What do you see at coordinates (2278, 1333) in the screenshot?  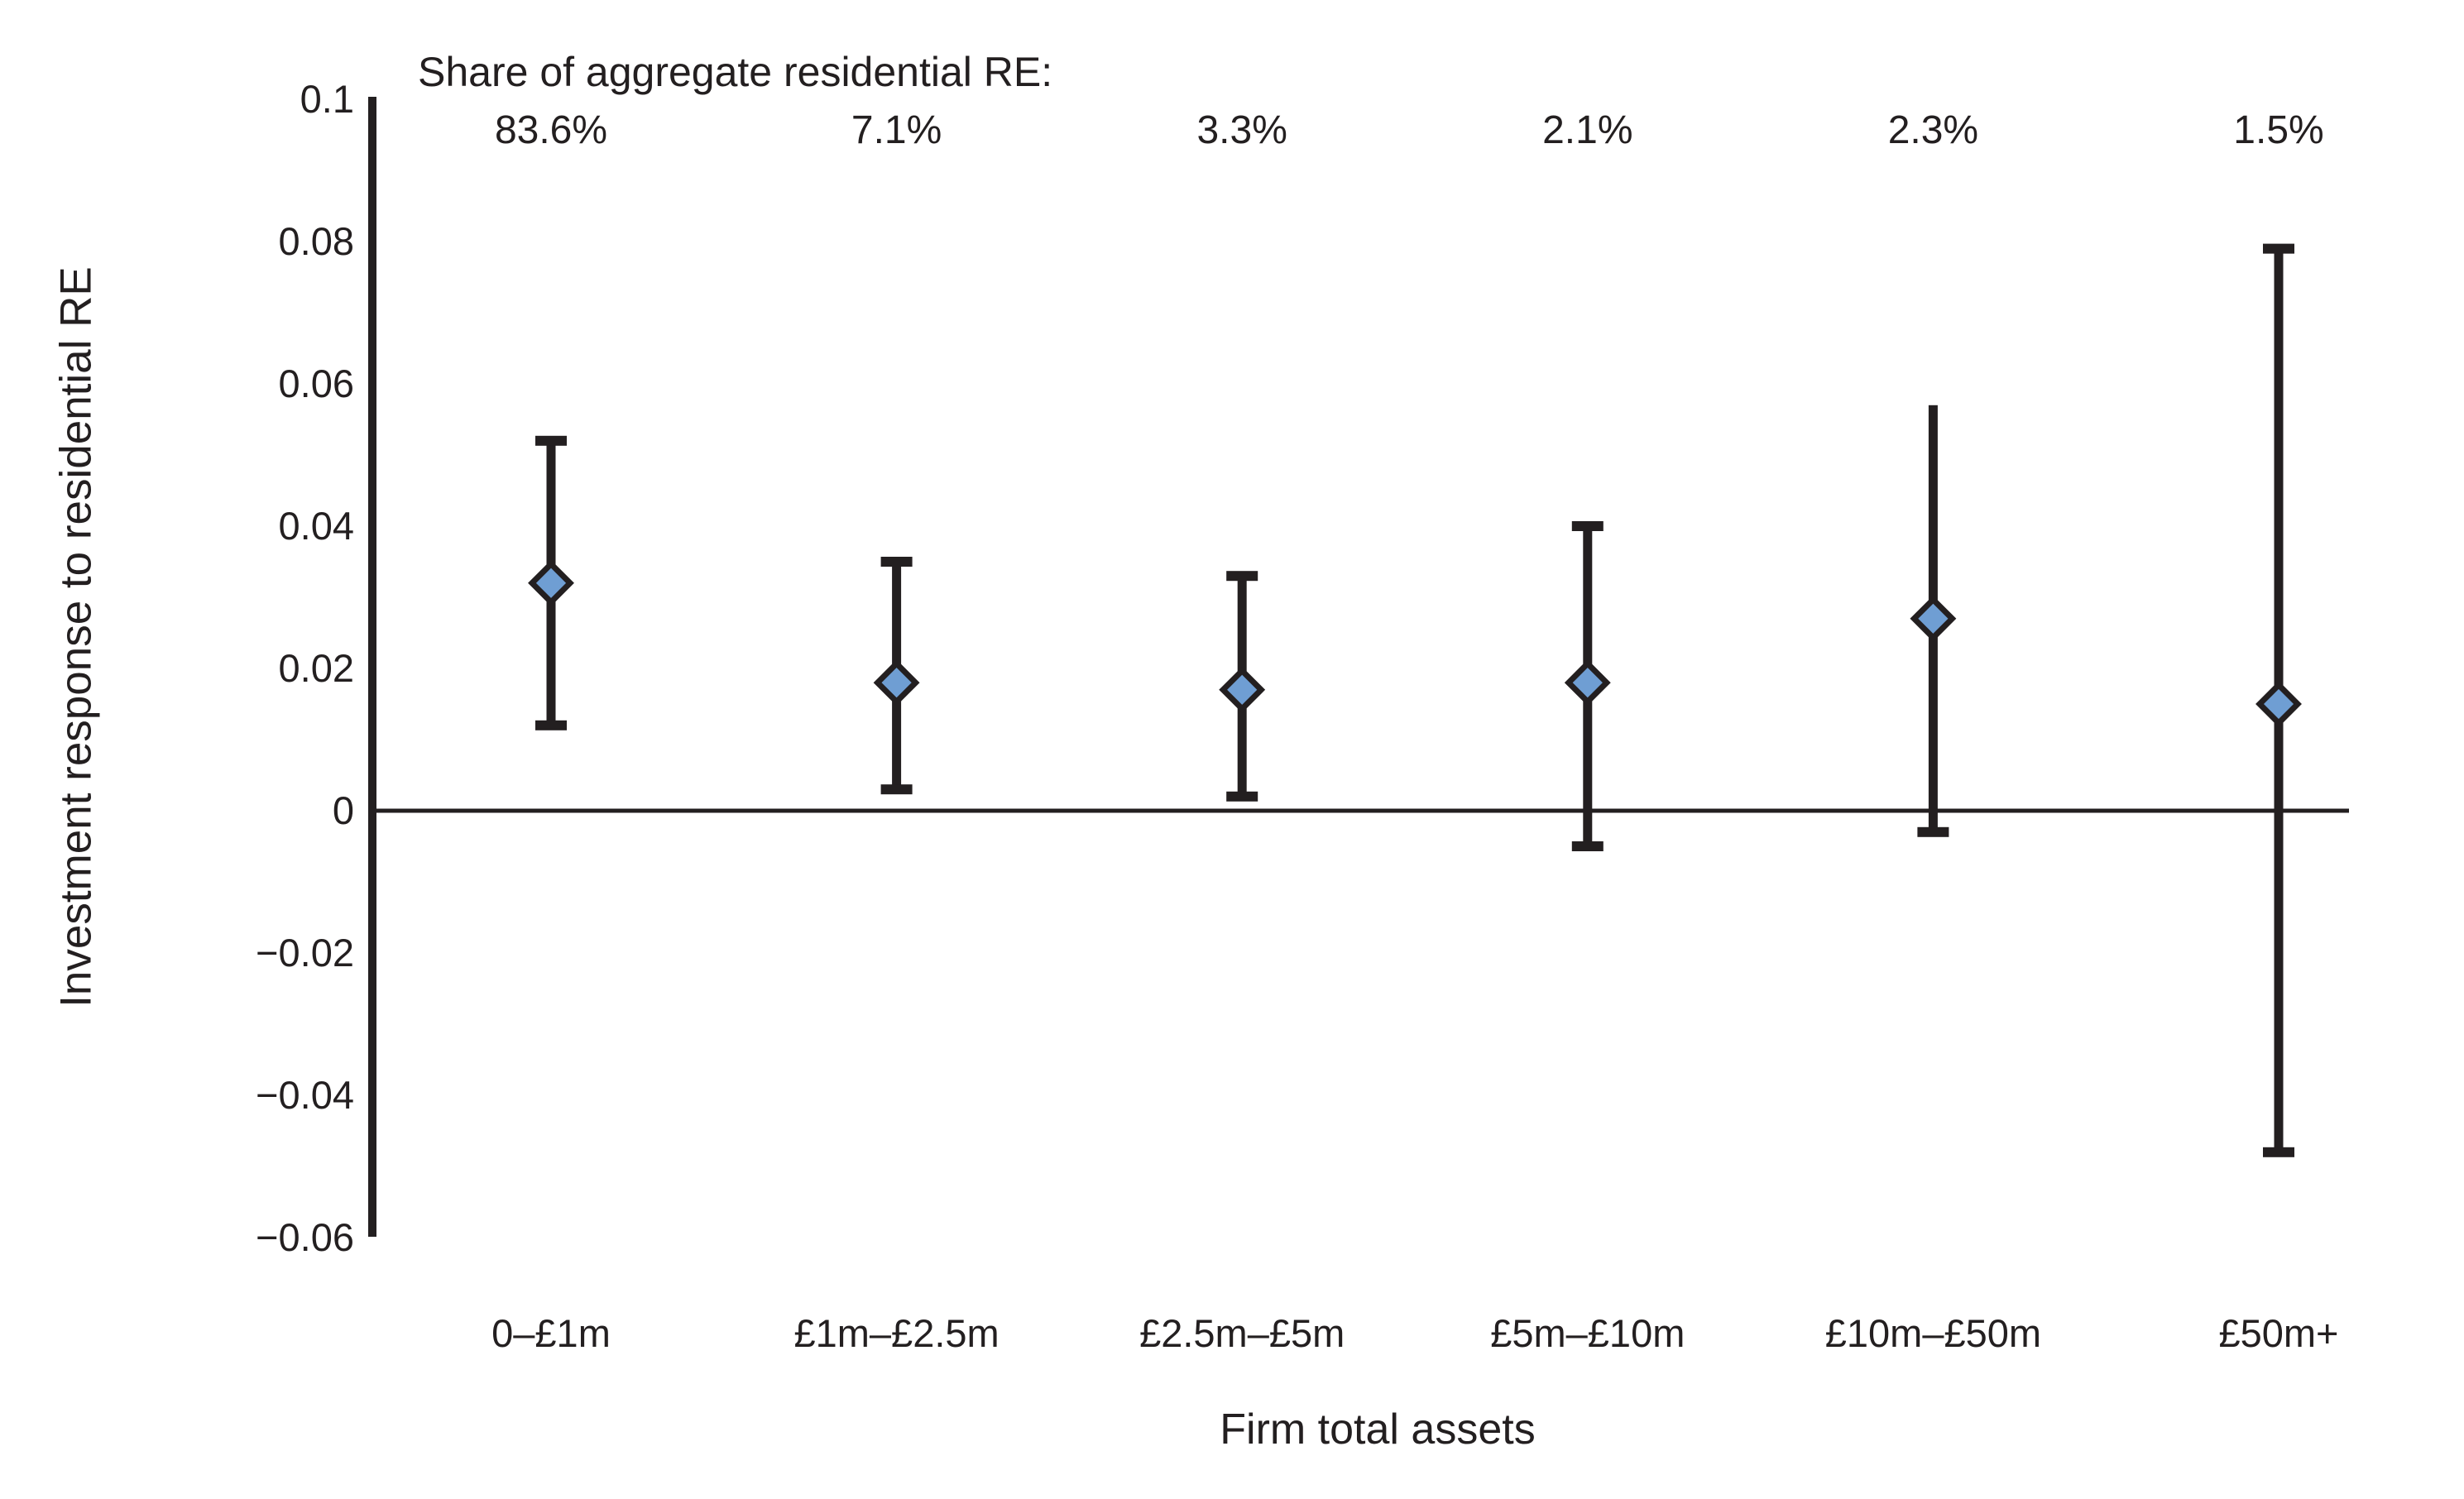 I see `x-tick-label: £50m+` at bounding box center [2278, 1333].